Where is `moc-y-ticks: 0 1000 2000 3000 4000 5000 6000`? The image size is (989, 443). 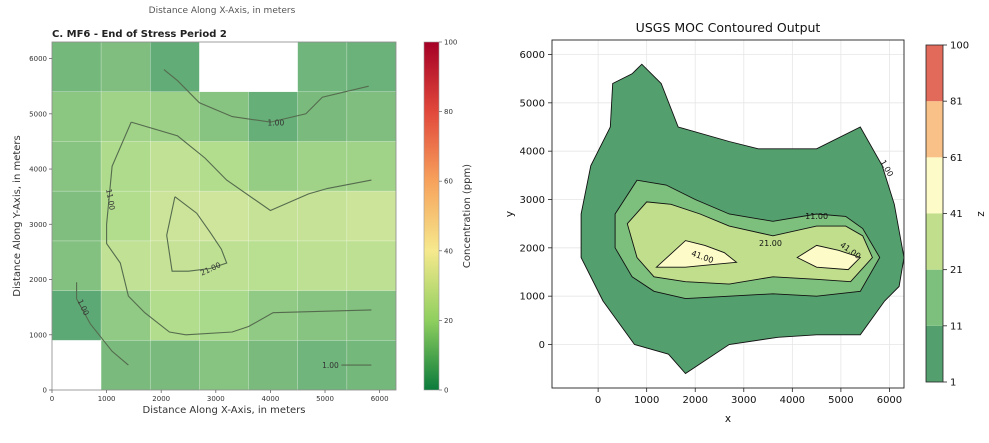
moc-y-ticks: 0 1000 2000 3000 4000 5000 6000 is located at coordinates (536, 200).